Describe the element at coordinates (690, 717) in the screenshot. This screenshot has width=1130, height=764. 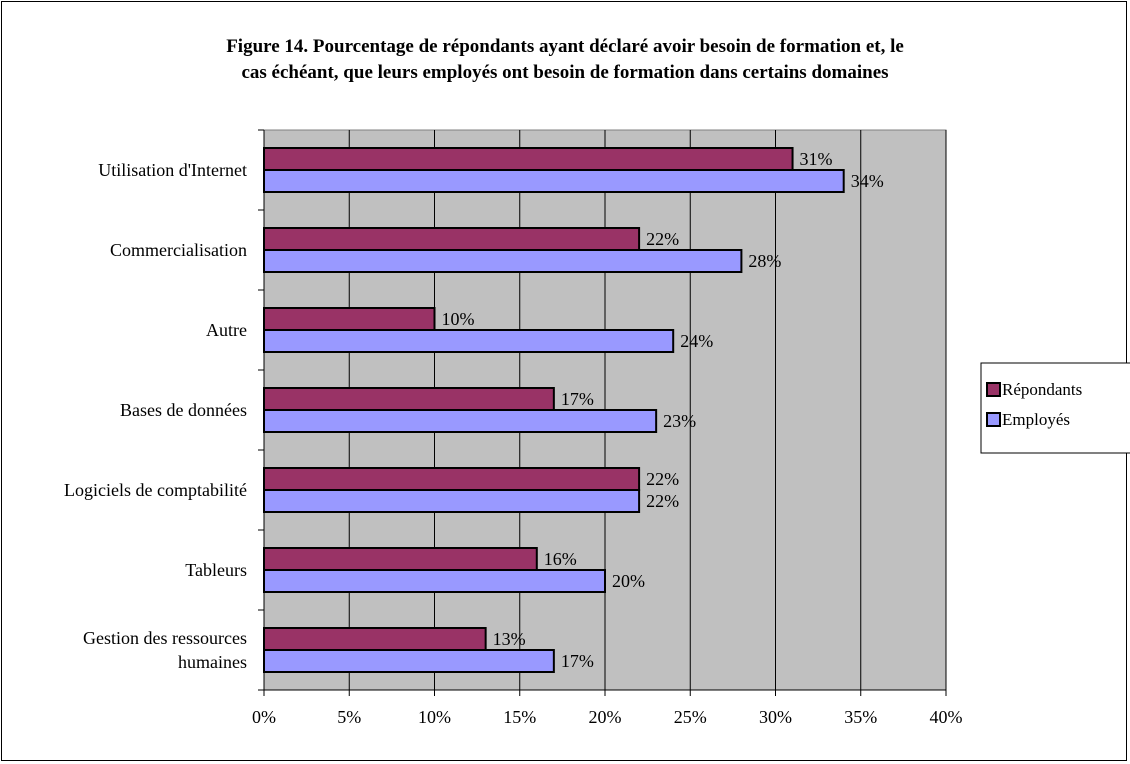
I see `x-tick-label-5: 25%` at that location.